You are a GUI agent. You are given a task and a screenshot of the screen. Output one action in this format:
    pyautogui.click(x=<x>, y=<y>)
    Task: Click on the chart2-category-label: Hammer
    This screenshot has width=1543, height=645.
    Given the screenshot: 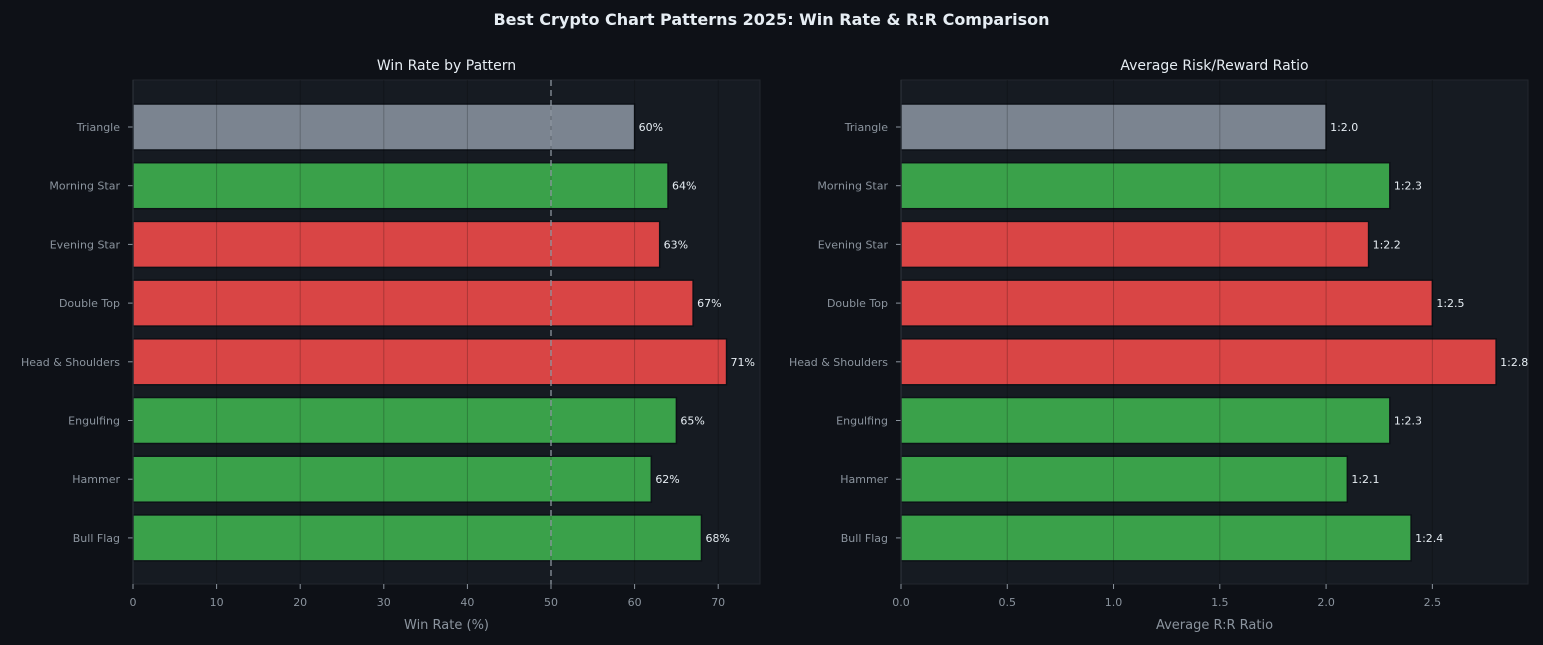 What is the action you would take?
    pyautogui.click(x=864, y=479)
    